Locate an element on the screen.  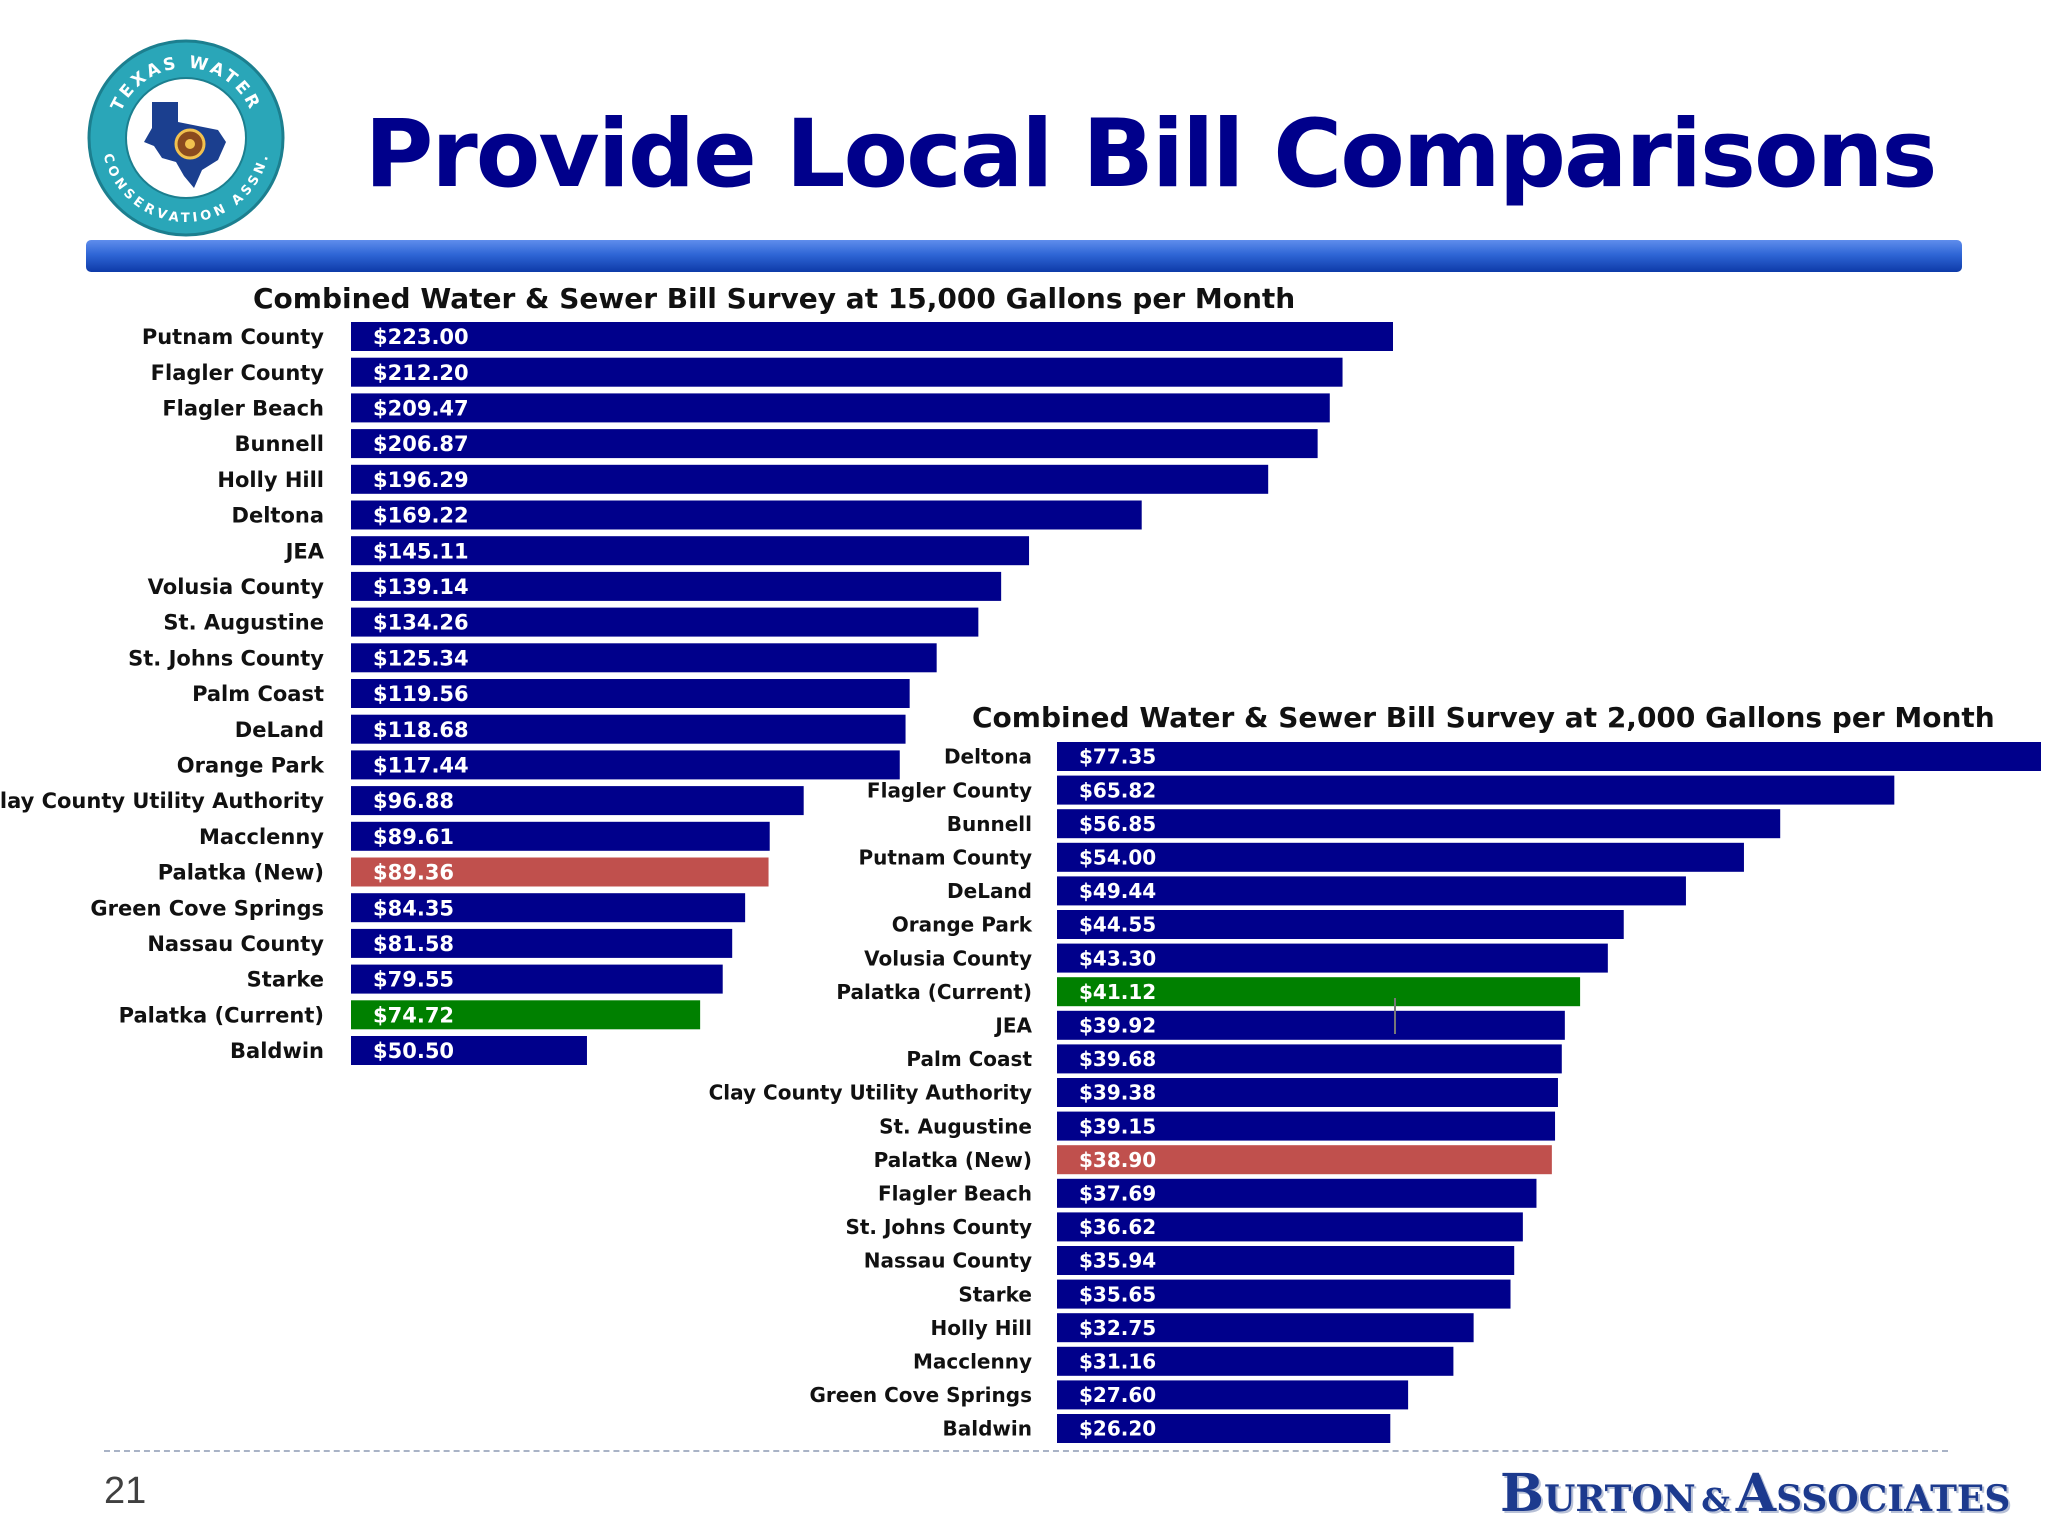
data-label-clay-county-utility-authority: $39.38 is located at coordinates (1117, 1093).